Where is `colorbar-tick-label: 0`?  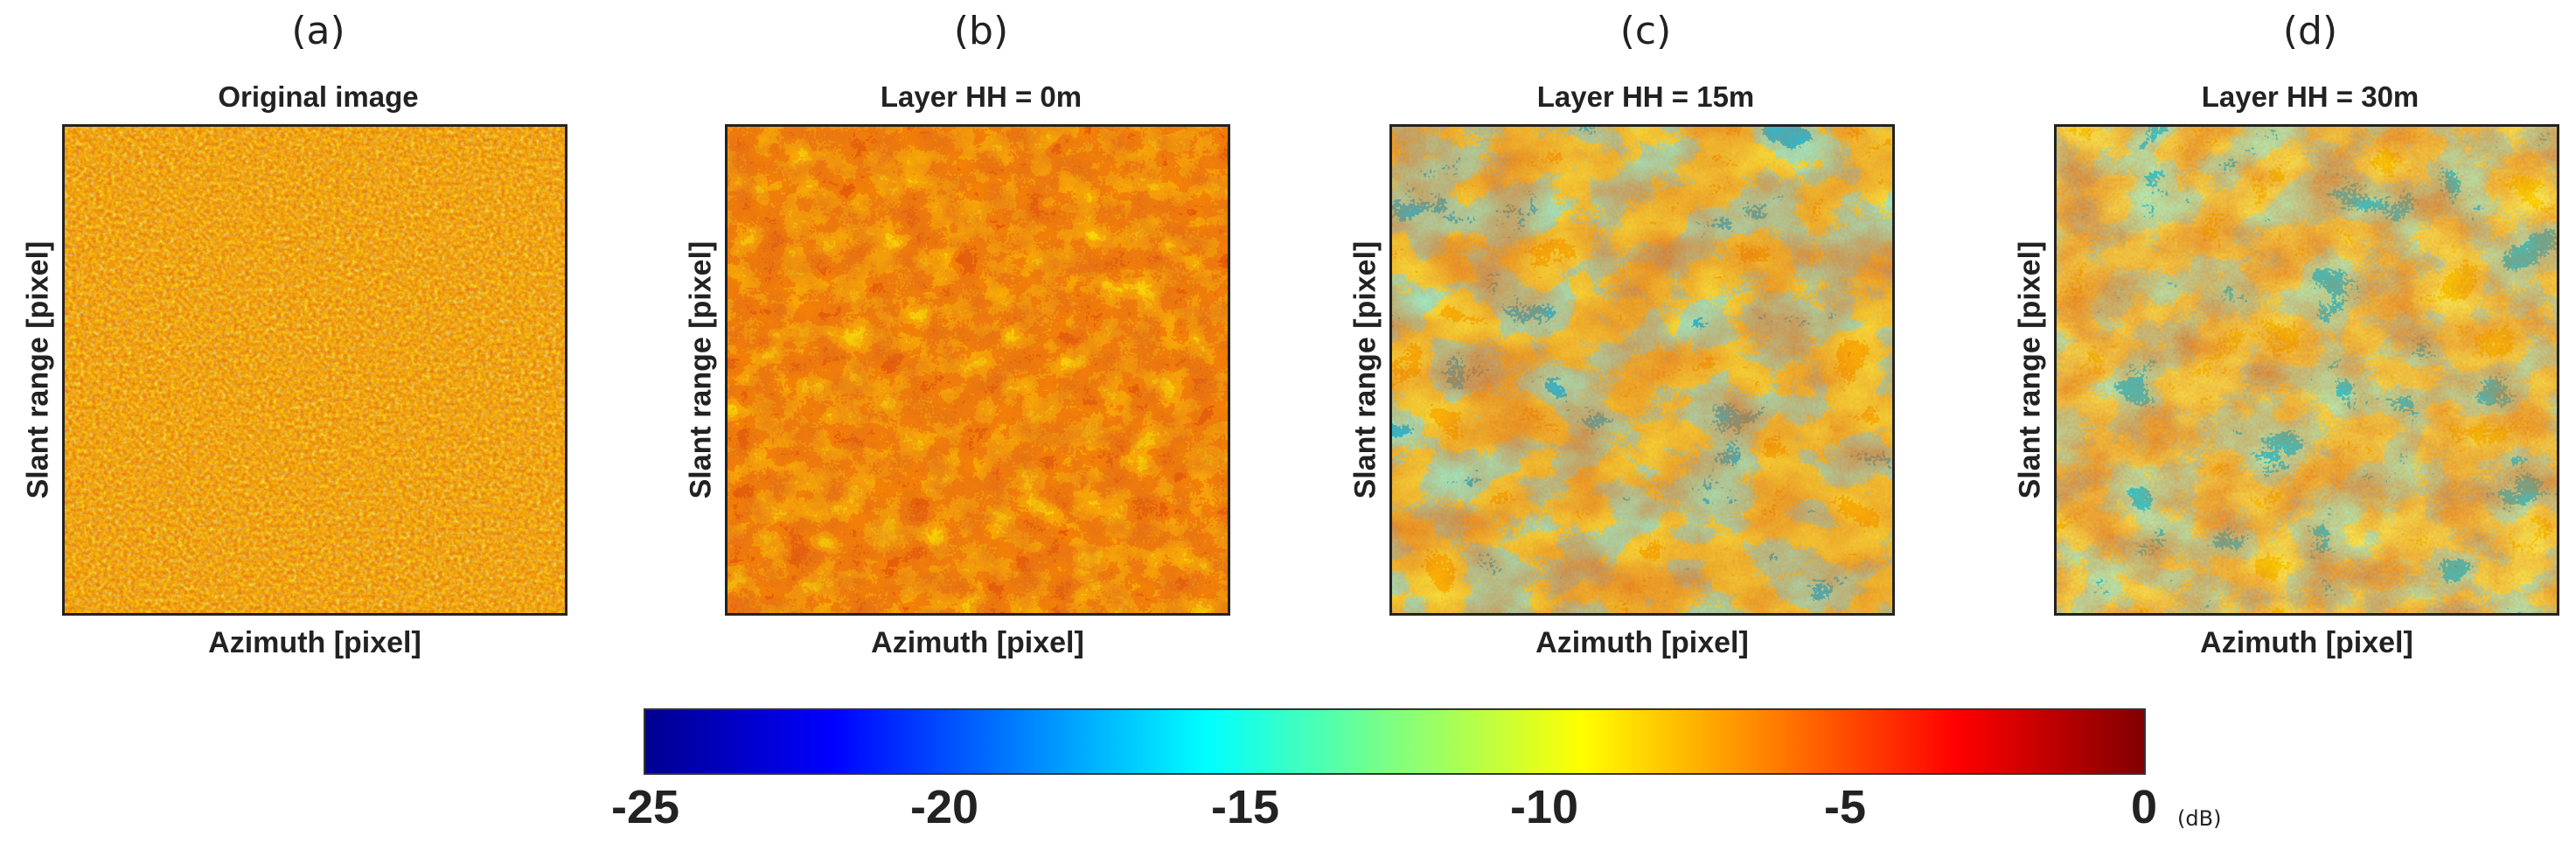
colorbar-tick-label: 0 is located at coordinates (2144, 807).